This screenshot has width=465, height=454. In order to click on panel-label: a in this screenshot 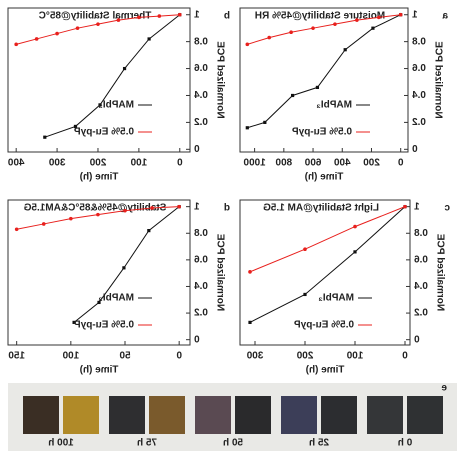, I will do `click(445, 16)`.